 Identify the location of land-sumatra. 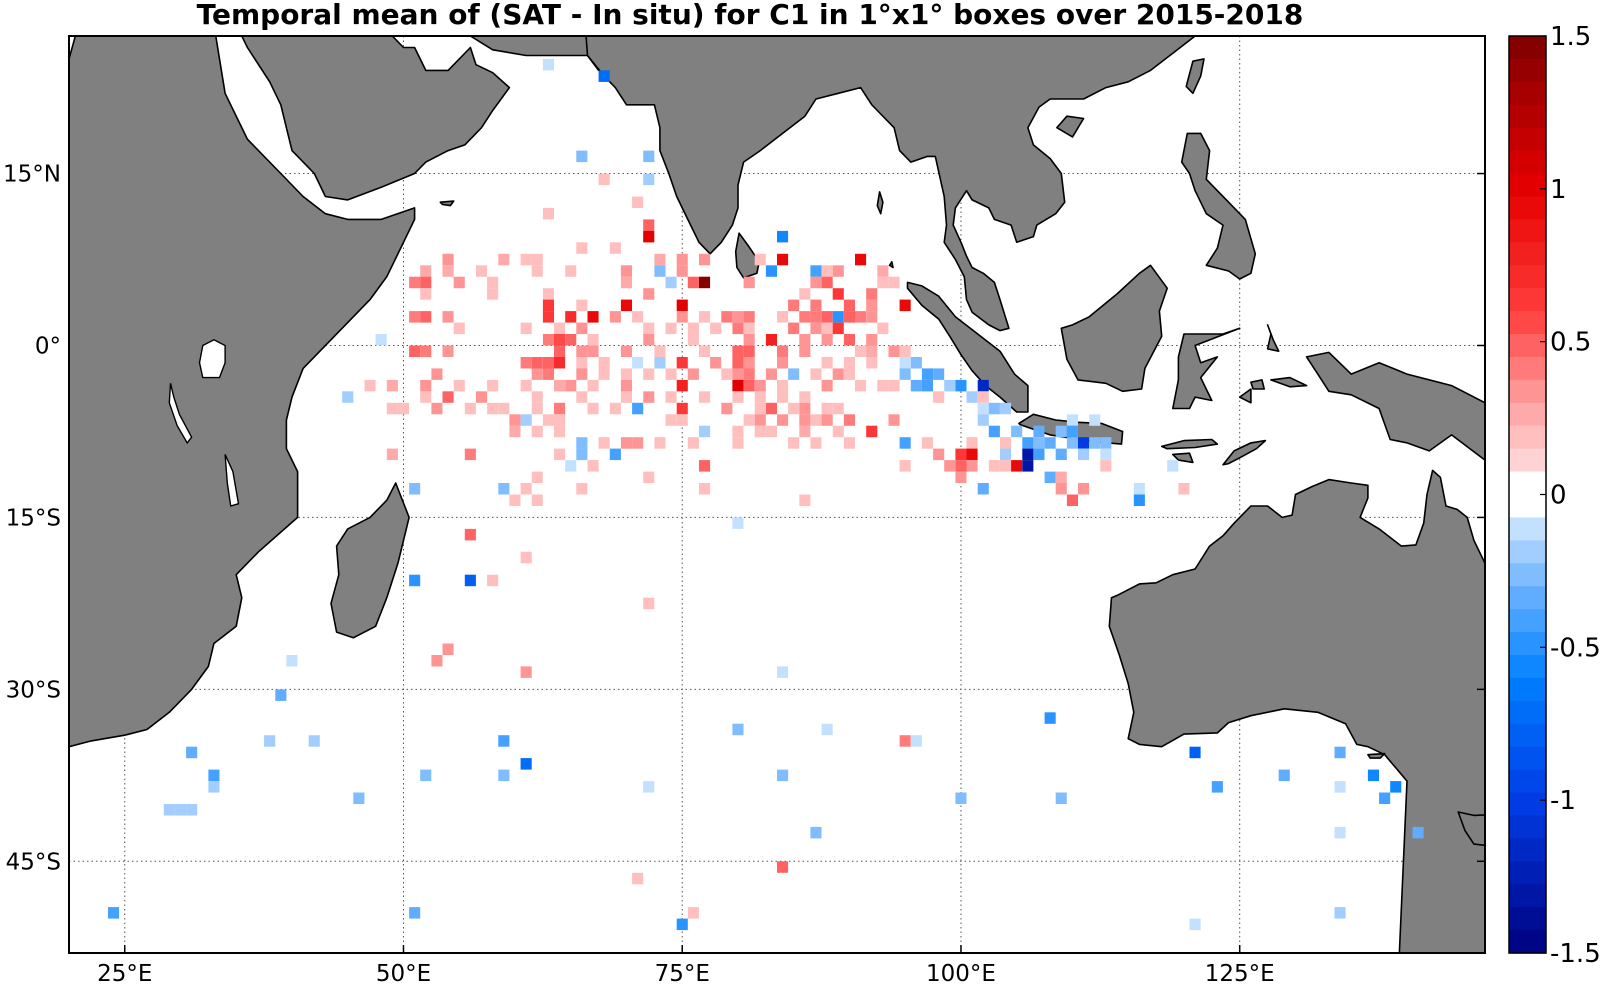
(967, 347).